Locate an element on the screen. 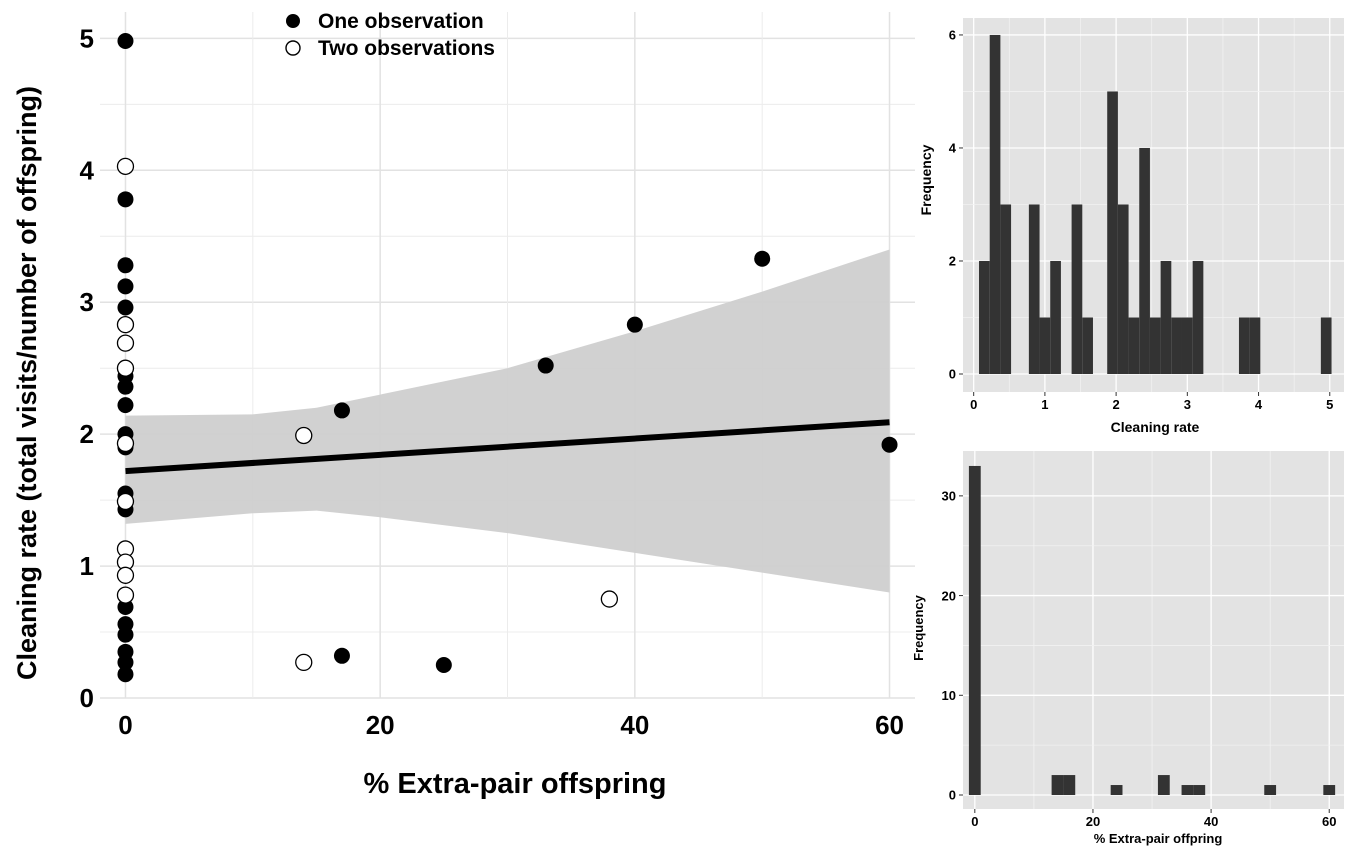 The height and width of the screenshot is (847, 1349). histogram-2-x-axis-label: % Extra-pair offpring is located at coordinates (1158, 838).